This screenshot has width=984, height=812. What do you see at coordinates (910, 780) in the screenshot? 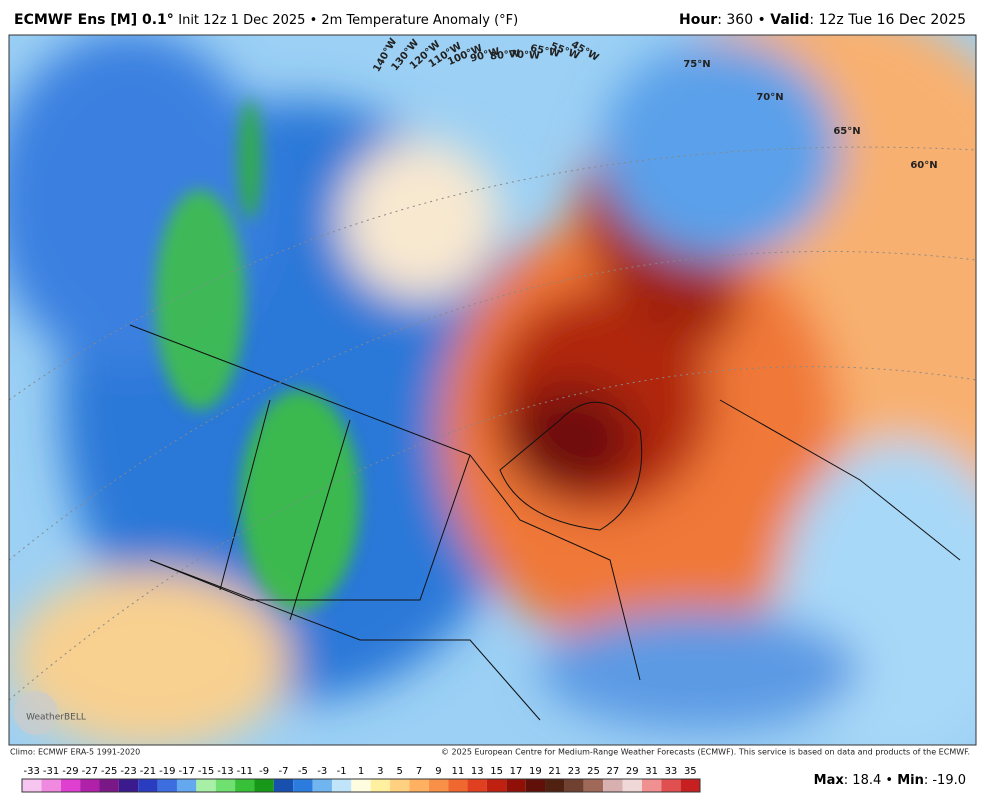
I see `min-label: Min` at bounding box center [910, 780].